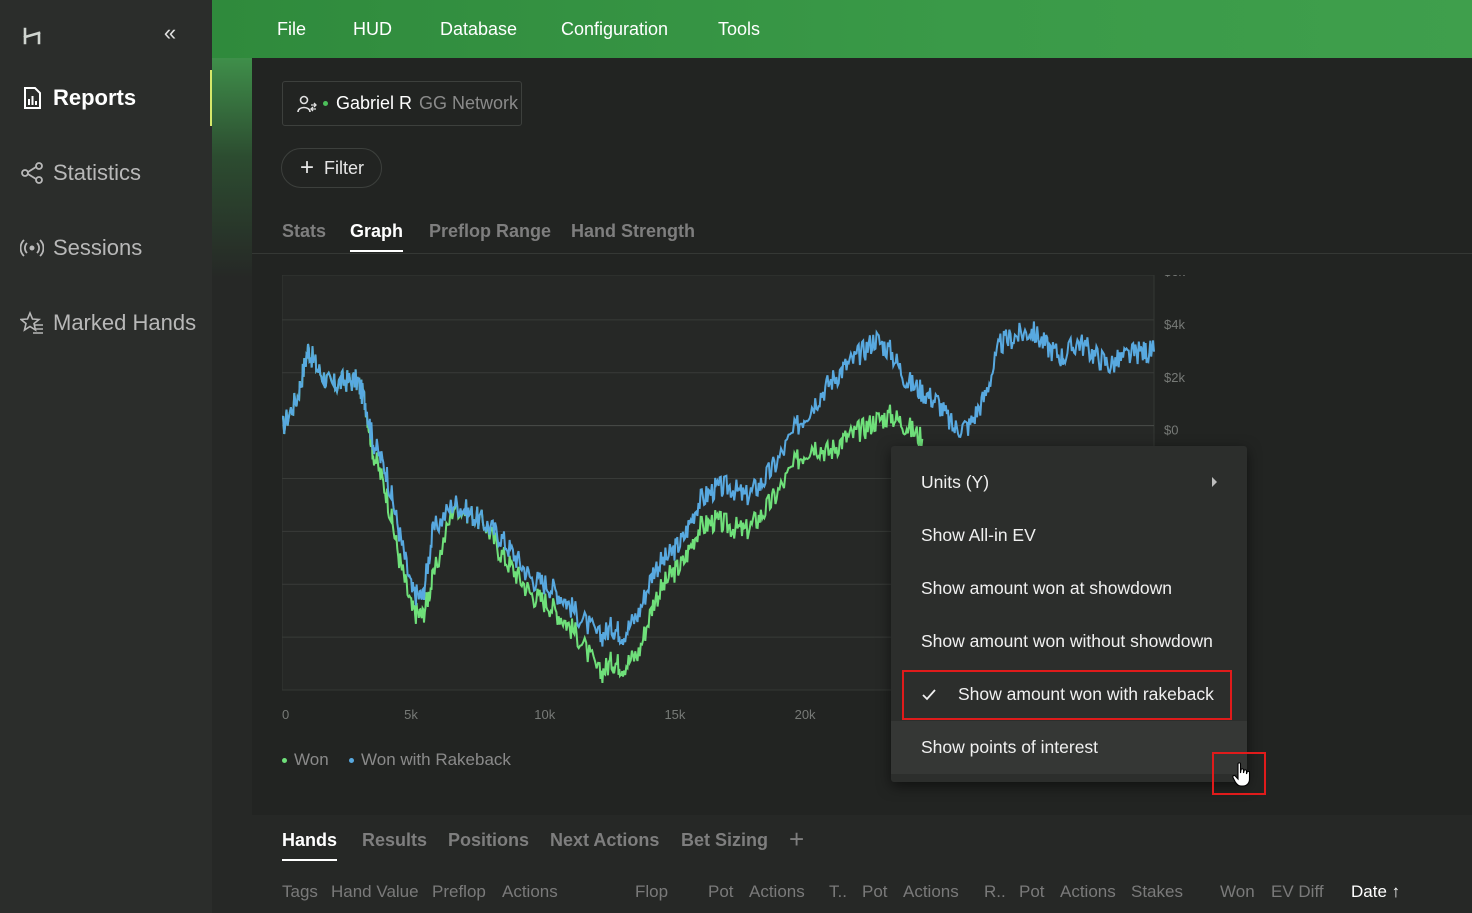 The width and height of the screenshot is (1472, 913). What do you see at coordinates (300, 891) in the screenshot?
I see `column-tags: Tags` at bounding box center [300, 891].